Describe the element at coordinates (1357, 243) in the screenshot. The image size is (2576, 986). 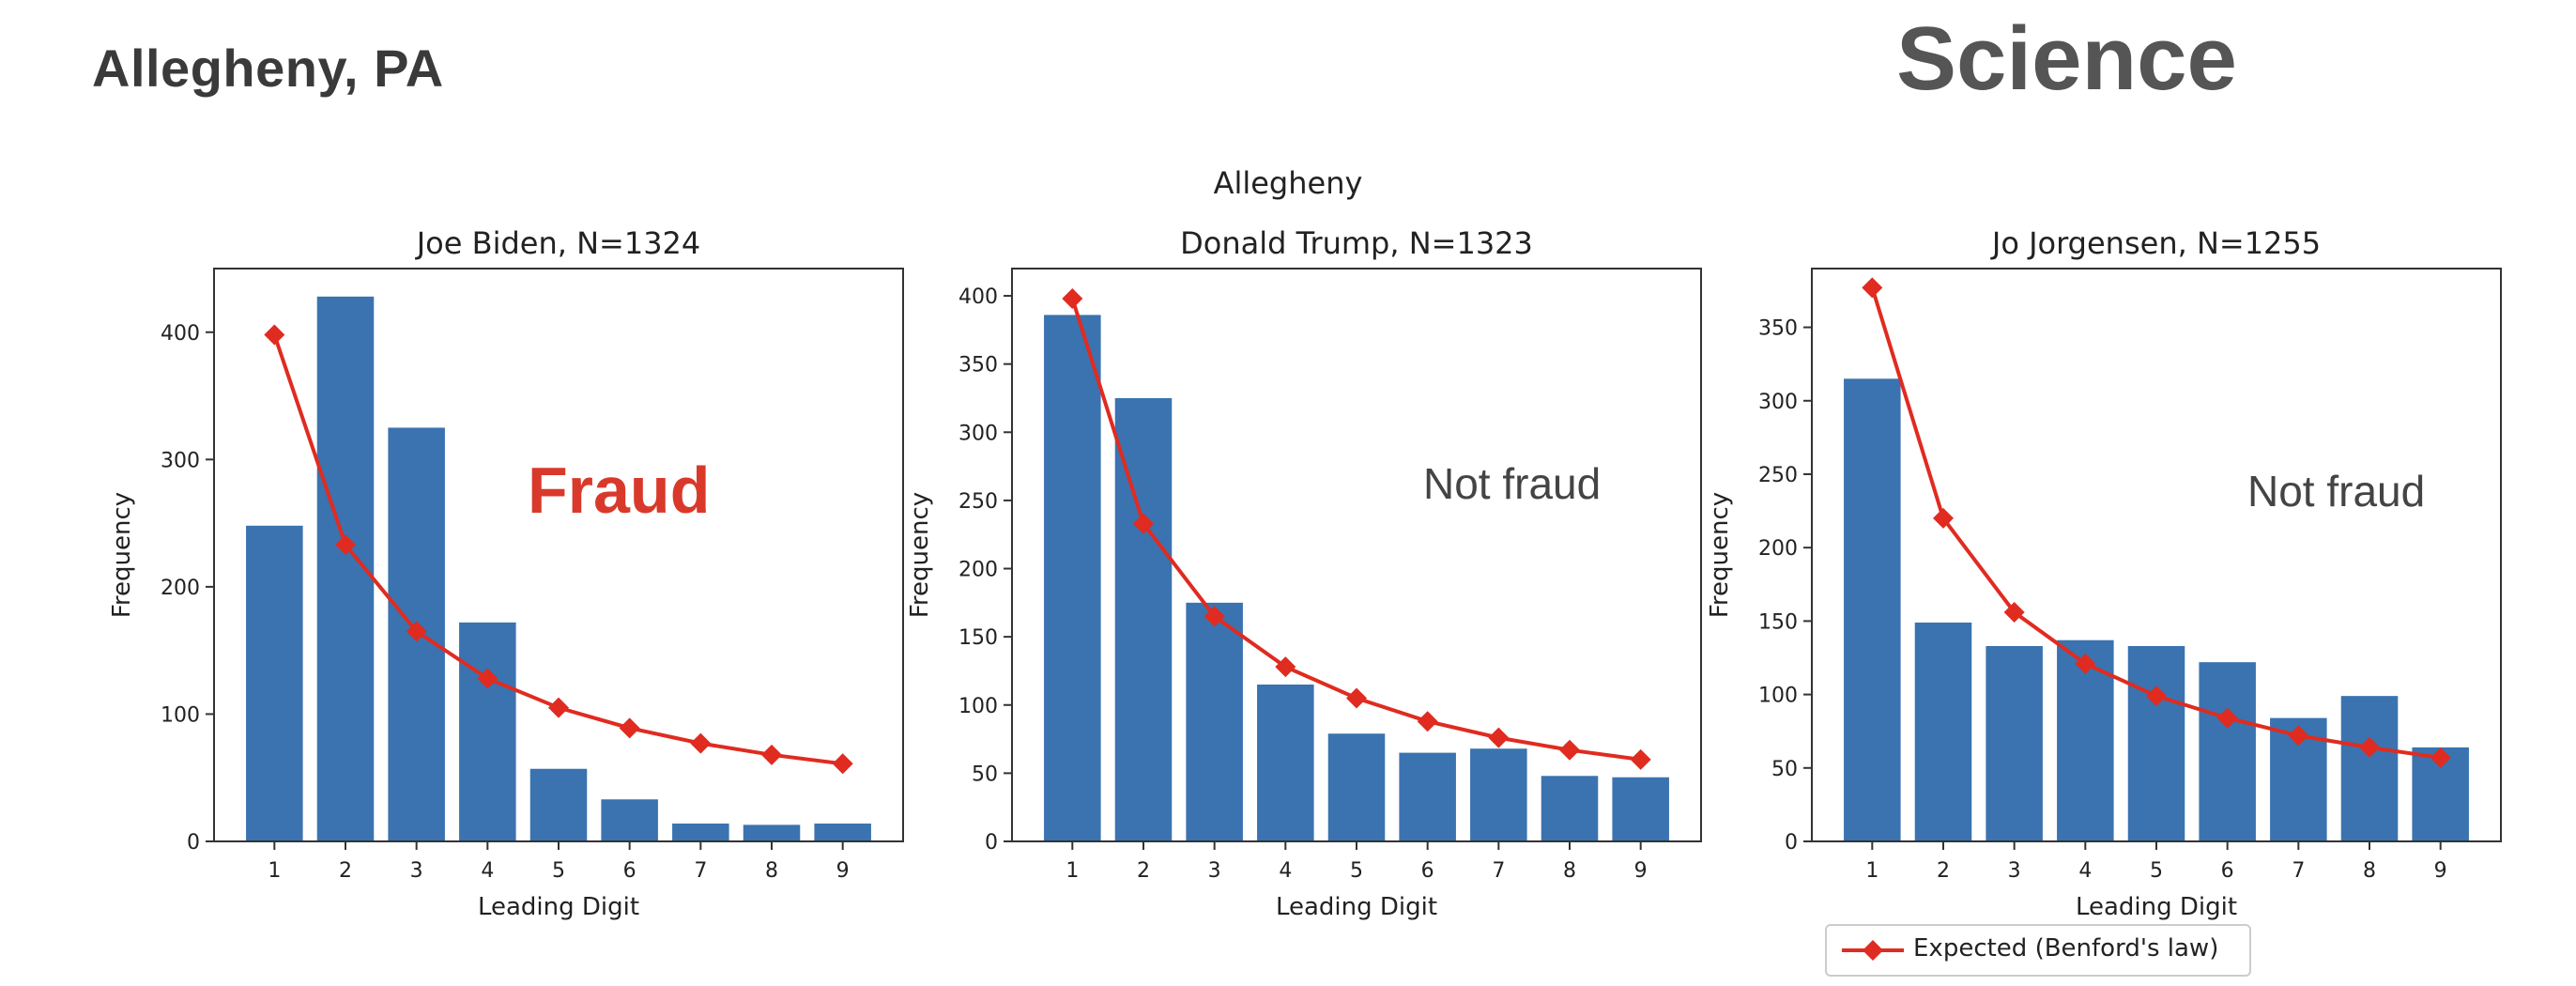
I see `panel-title-2: Donald Trump, N=1323` at that location.